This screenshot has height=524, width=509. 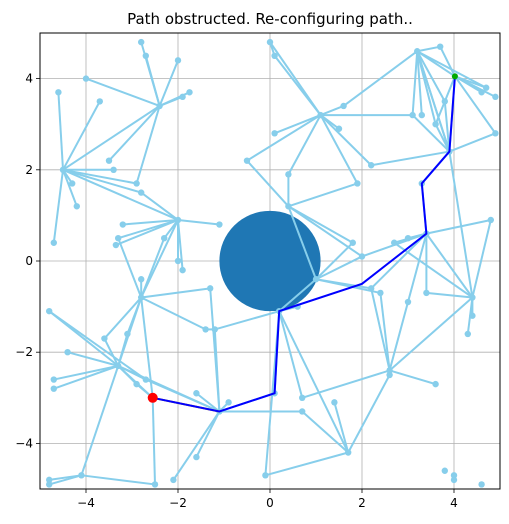 I want to click on x-tick-label: 2, so click(x=362, y=503).